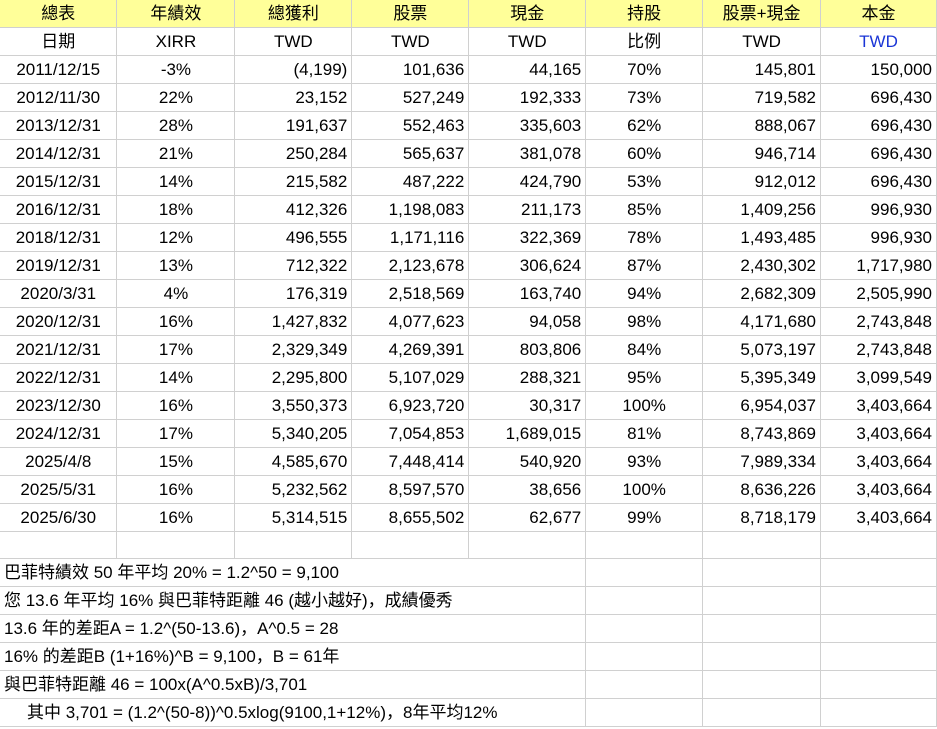  Describe the element at coordinates (59, 433) in the screenshot. I see `cell-date: 2024/12/31` at that location.